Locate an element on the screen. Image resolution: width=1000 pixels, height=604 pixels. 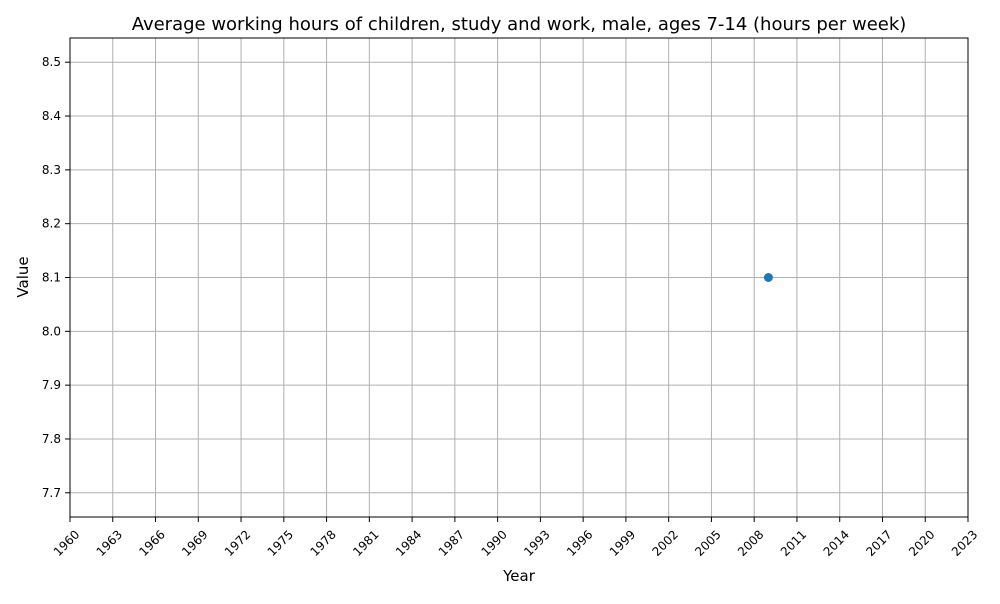
y-tick-label: 8.1 is located at coordinates (51, 278).